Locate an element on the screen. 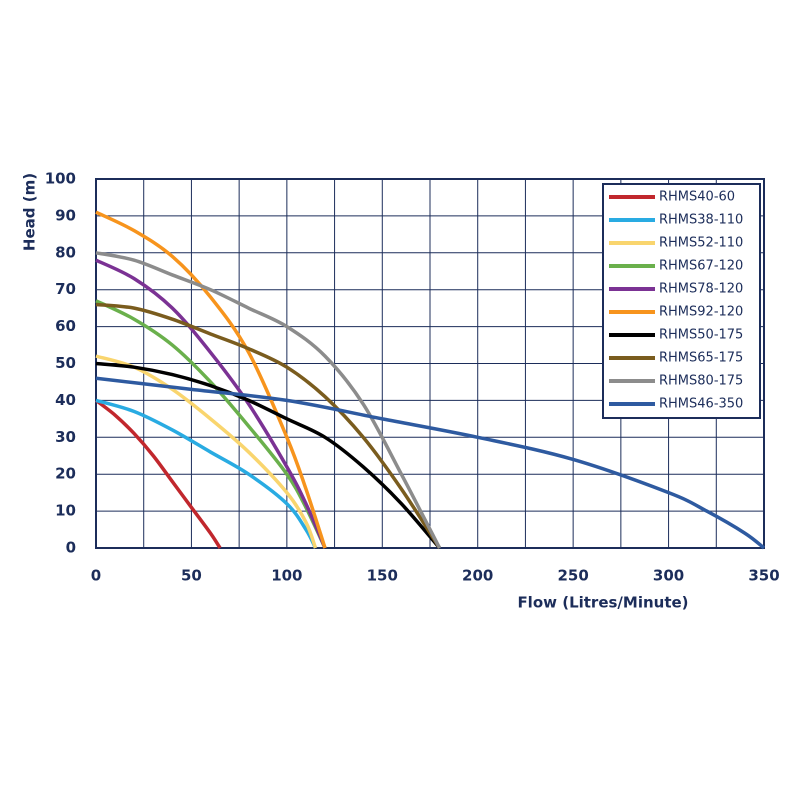 The height and width of the screenshot is (800, 800). legend-label: RHMS40-60 is located at coordinates (697, 197).